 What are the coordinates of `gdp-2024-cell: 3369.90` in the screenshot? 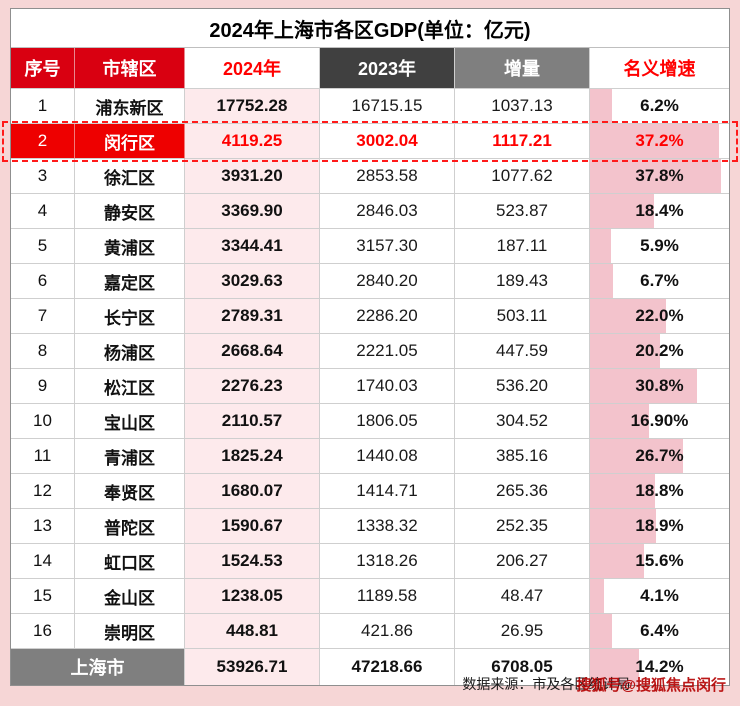 It's located at (252, 211).